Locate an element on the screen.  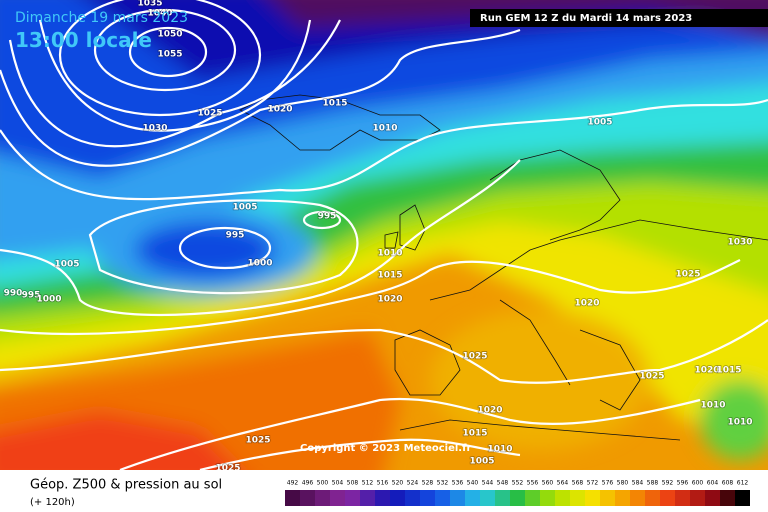
field-low-core is located at coordinates (205, 250).